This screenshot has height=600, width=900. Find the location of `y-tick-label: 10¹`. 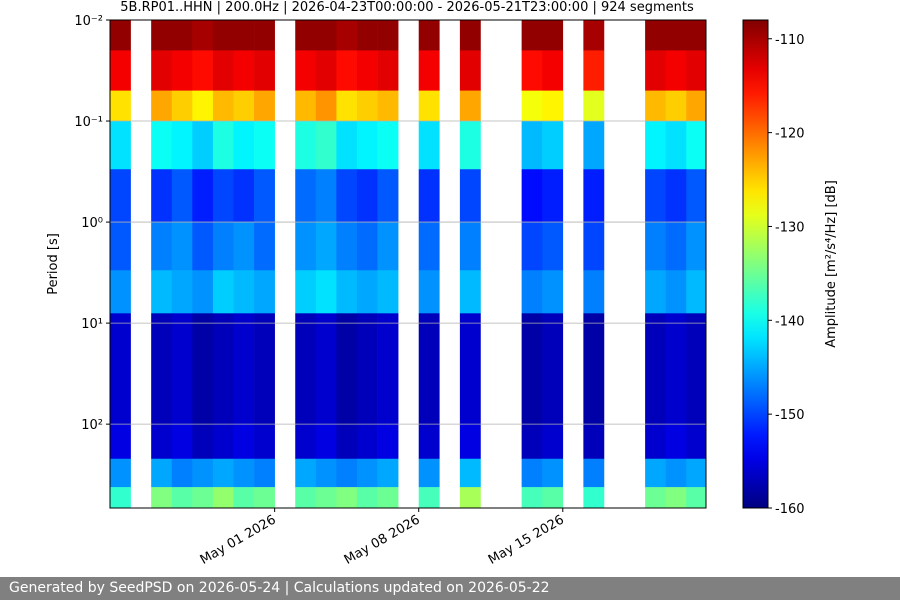

y-tick-label: 10¹ is located at coordinates (92, 324).